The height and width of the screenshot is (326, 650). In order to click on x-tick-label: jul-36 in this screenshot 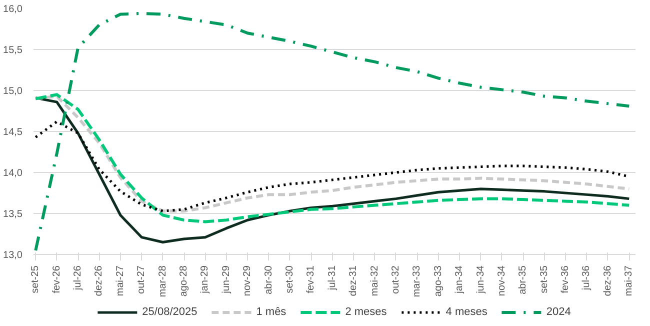, I will do `click(586, 278)`.